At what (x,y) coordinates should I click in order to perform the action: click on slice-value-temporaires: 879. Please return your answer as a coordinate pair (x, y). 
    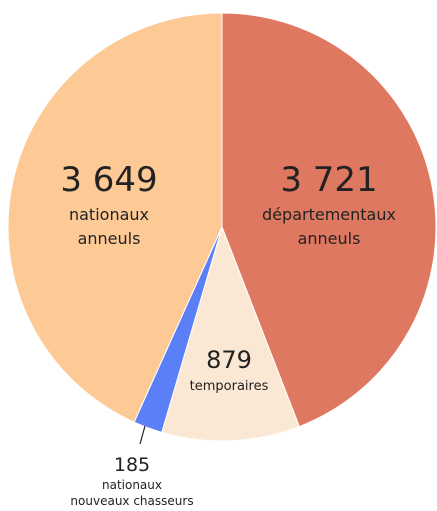
    Looking at the image, I should click on (229, 360).